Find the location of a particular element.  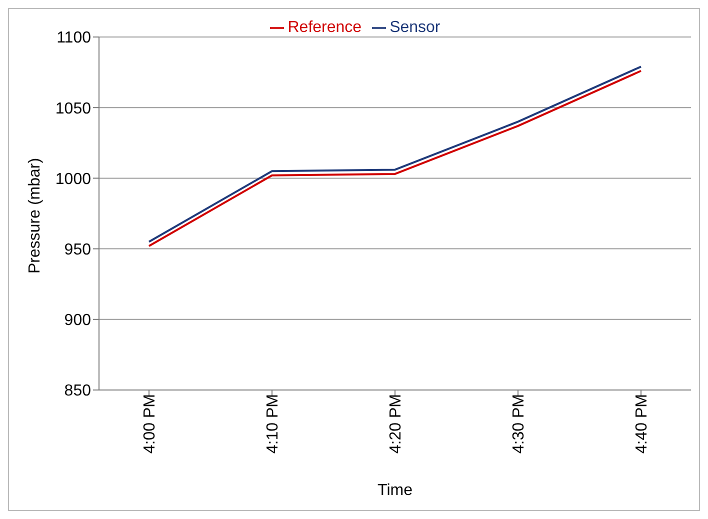

x-tick-label: 4:40 PM is located at coordinates (641, 424).